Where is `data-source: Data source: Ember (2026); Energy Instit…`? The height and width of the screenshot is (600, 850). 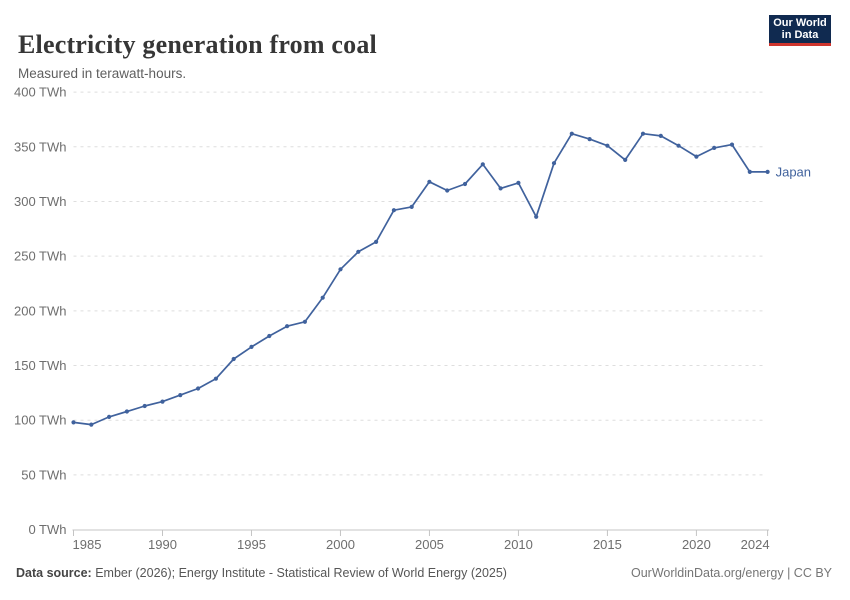 data-source: Data source: Ember (2026); Energy Instit… is located at coordinates (261, 573).